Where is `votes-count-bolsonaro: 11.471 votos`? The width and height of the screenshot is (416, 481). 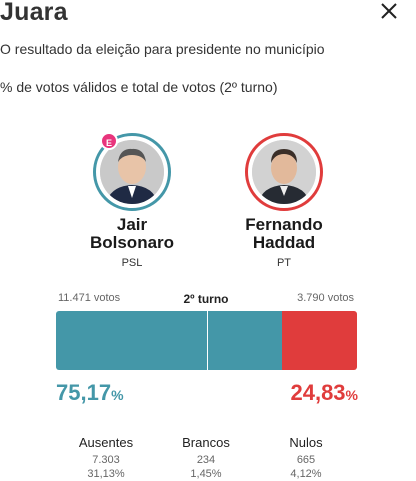 votes-count-bolsonaro: 11.471 votos is located at coordinates (89, 298).